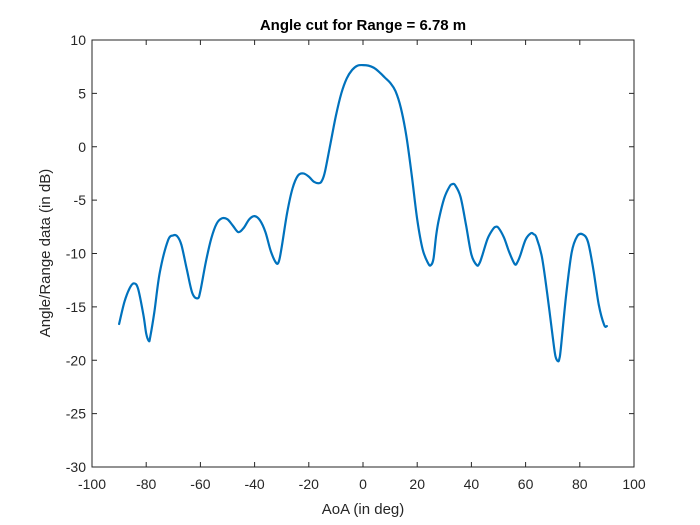 The image size is (700, 525). I want to click on x-tick-labels: -100 -80 -60 -40 -20 0 20 40 60 80 100, so click(362, 484).